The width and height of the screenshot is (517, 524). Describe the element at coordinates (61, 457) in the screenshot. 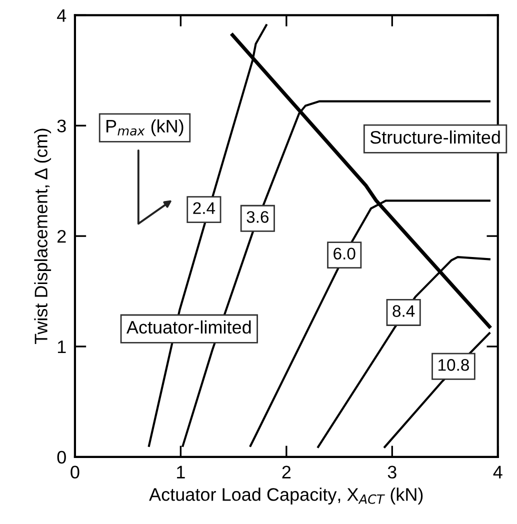

I see `y-tick-label: 0` at that location.